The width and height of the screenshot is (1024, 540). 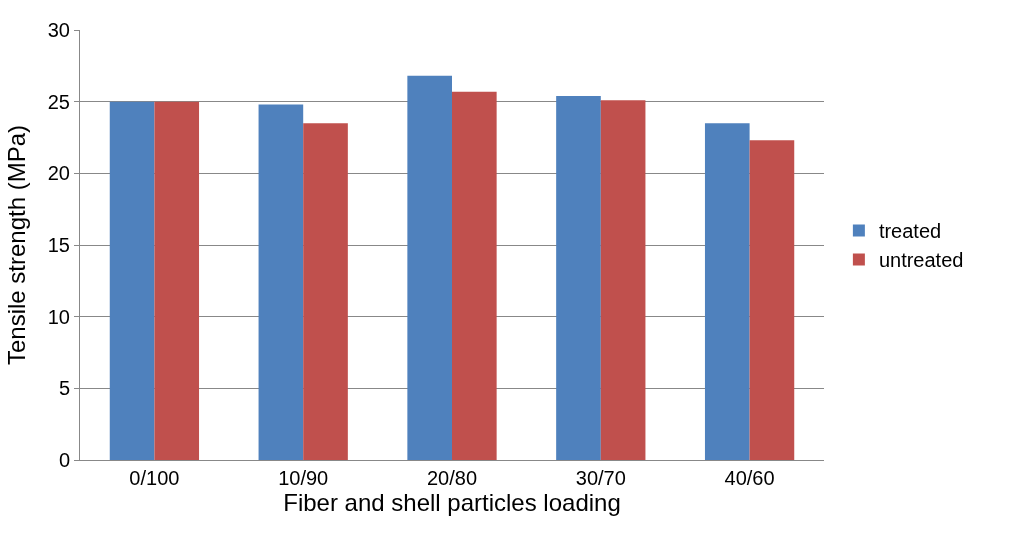 I want to click on x-tick-label: 10/90, so click(x=303, y=478).